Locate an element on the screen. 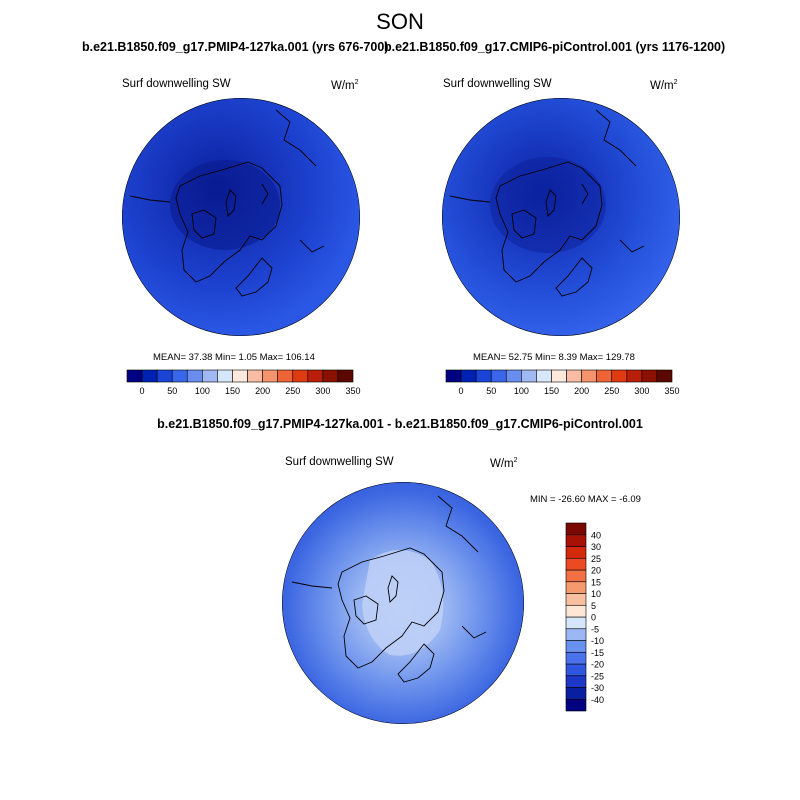  coastlines-picontrol is located at coordinates (547, 203).